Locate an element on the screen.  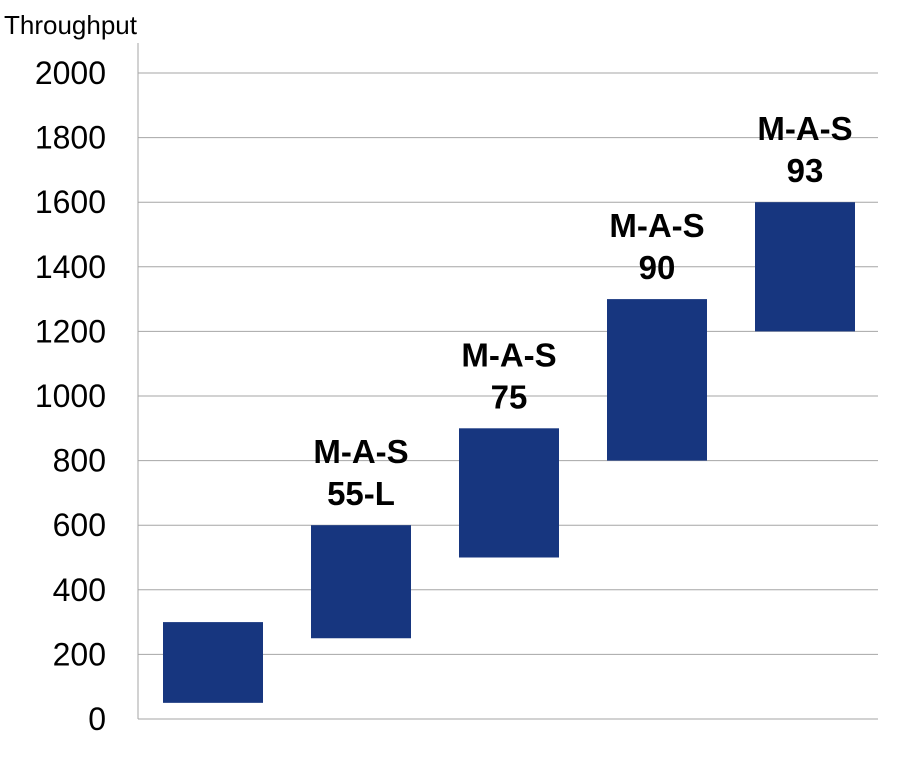
y-tick-label: 1200 is located at coordinates (70, 331).